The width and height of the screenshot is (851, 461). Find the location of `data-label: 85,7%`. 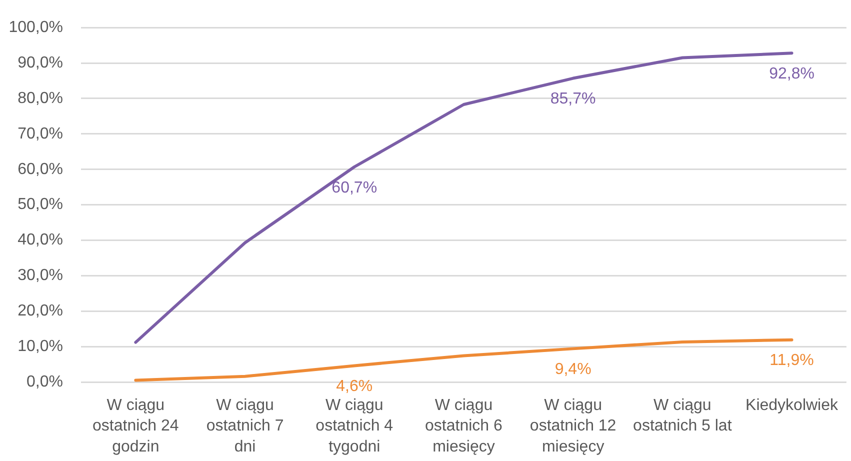

data-label: 85,7% is located at coordinates (573, 99).